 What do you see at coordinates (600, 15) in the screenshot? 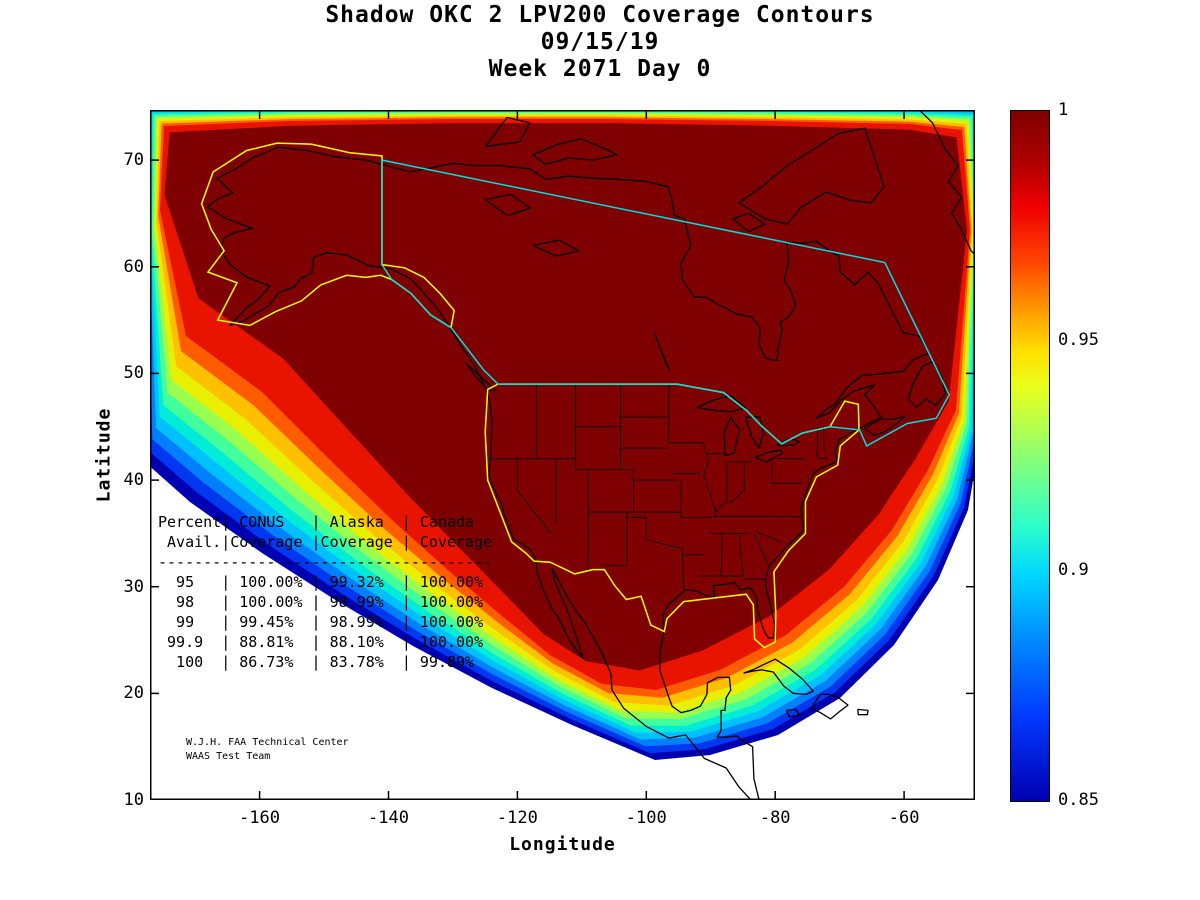
I see `page-title: Shadow OKC 2 LPV200 Coverage Contours` at bounding box center [600, 15].